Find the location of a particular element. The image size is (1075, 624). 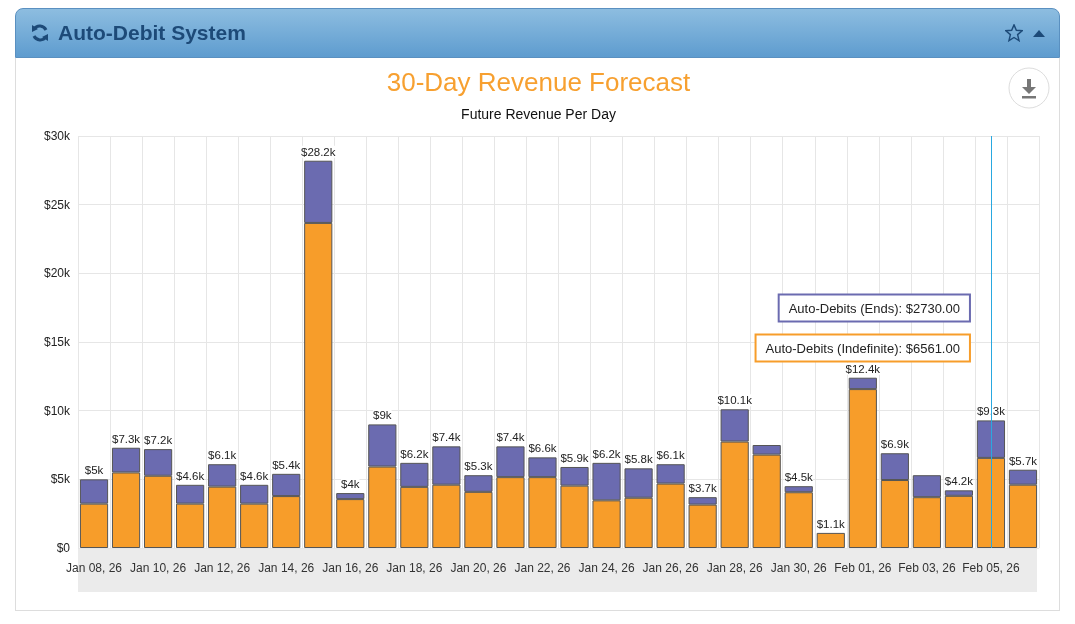

total-label: $7.3k is located at coordinates (126, 438).